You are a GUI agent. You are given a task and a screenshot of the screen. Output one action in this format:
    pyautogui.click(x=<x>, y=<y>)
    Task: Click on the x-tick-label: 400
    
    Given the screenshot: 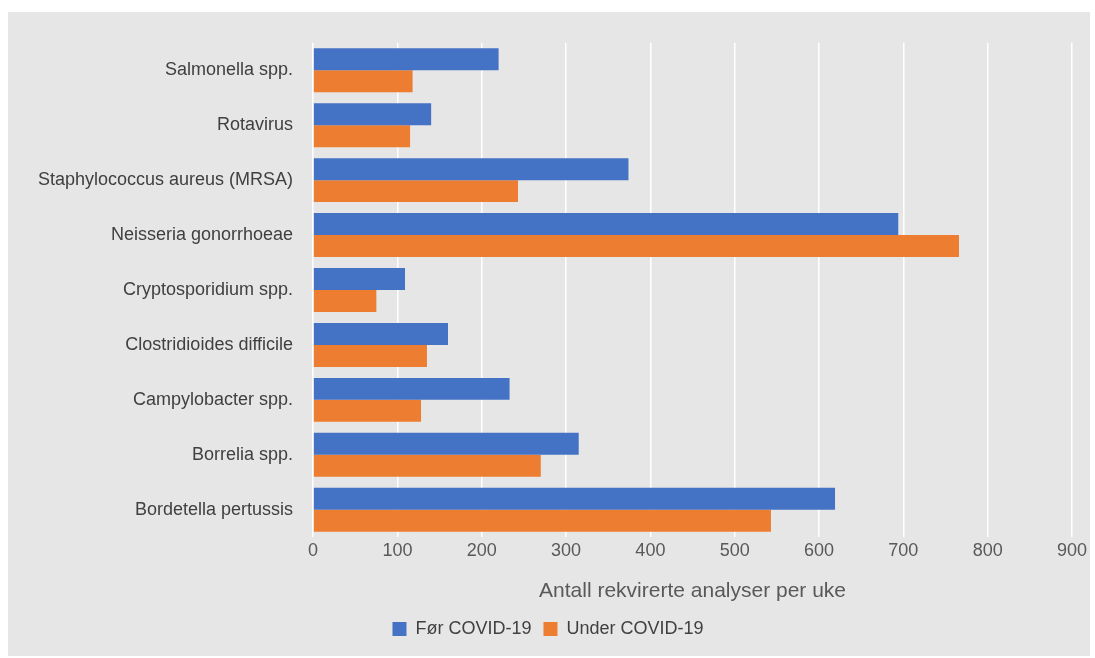 What is the action you would take?
    pyautogui.click(x=650, y=549)
    